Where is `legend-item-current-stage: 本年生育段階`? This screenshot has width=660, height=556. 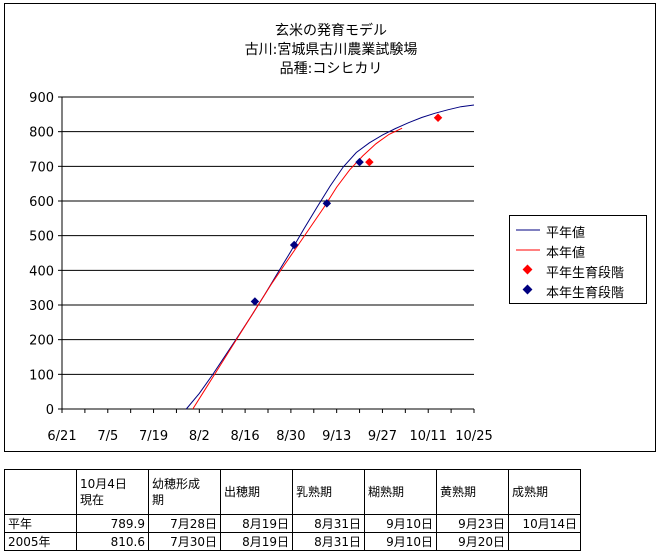
legend-item-current-stage: 本年生育段階 is located at coordinates (579, 290).